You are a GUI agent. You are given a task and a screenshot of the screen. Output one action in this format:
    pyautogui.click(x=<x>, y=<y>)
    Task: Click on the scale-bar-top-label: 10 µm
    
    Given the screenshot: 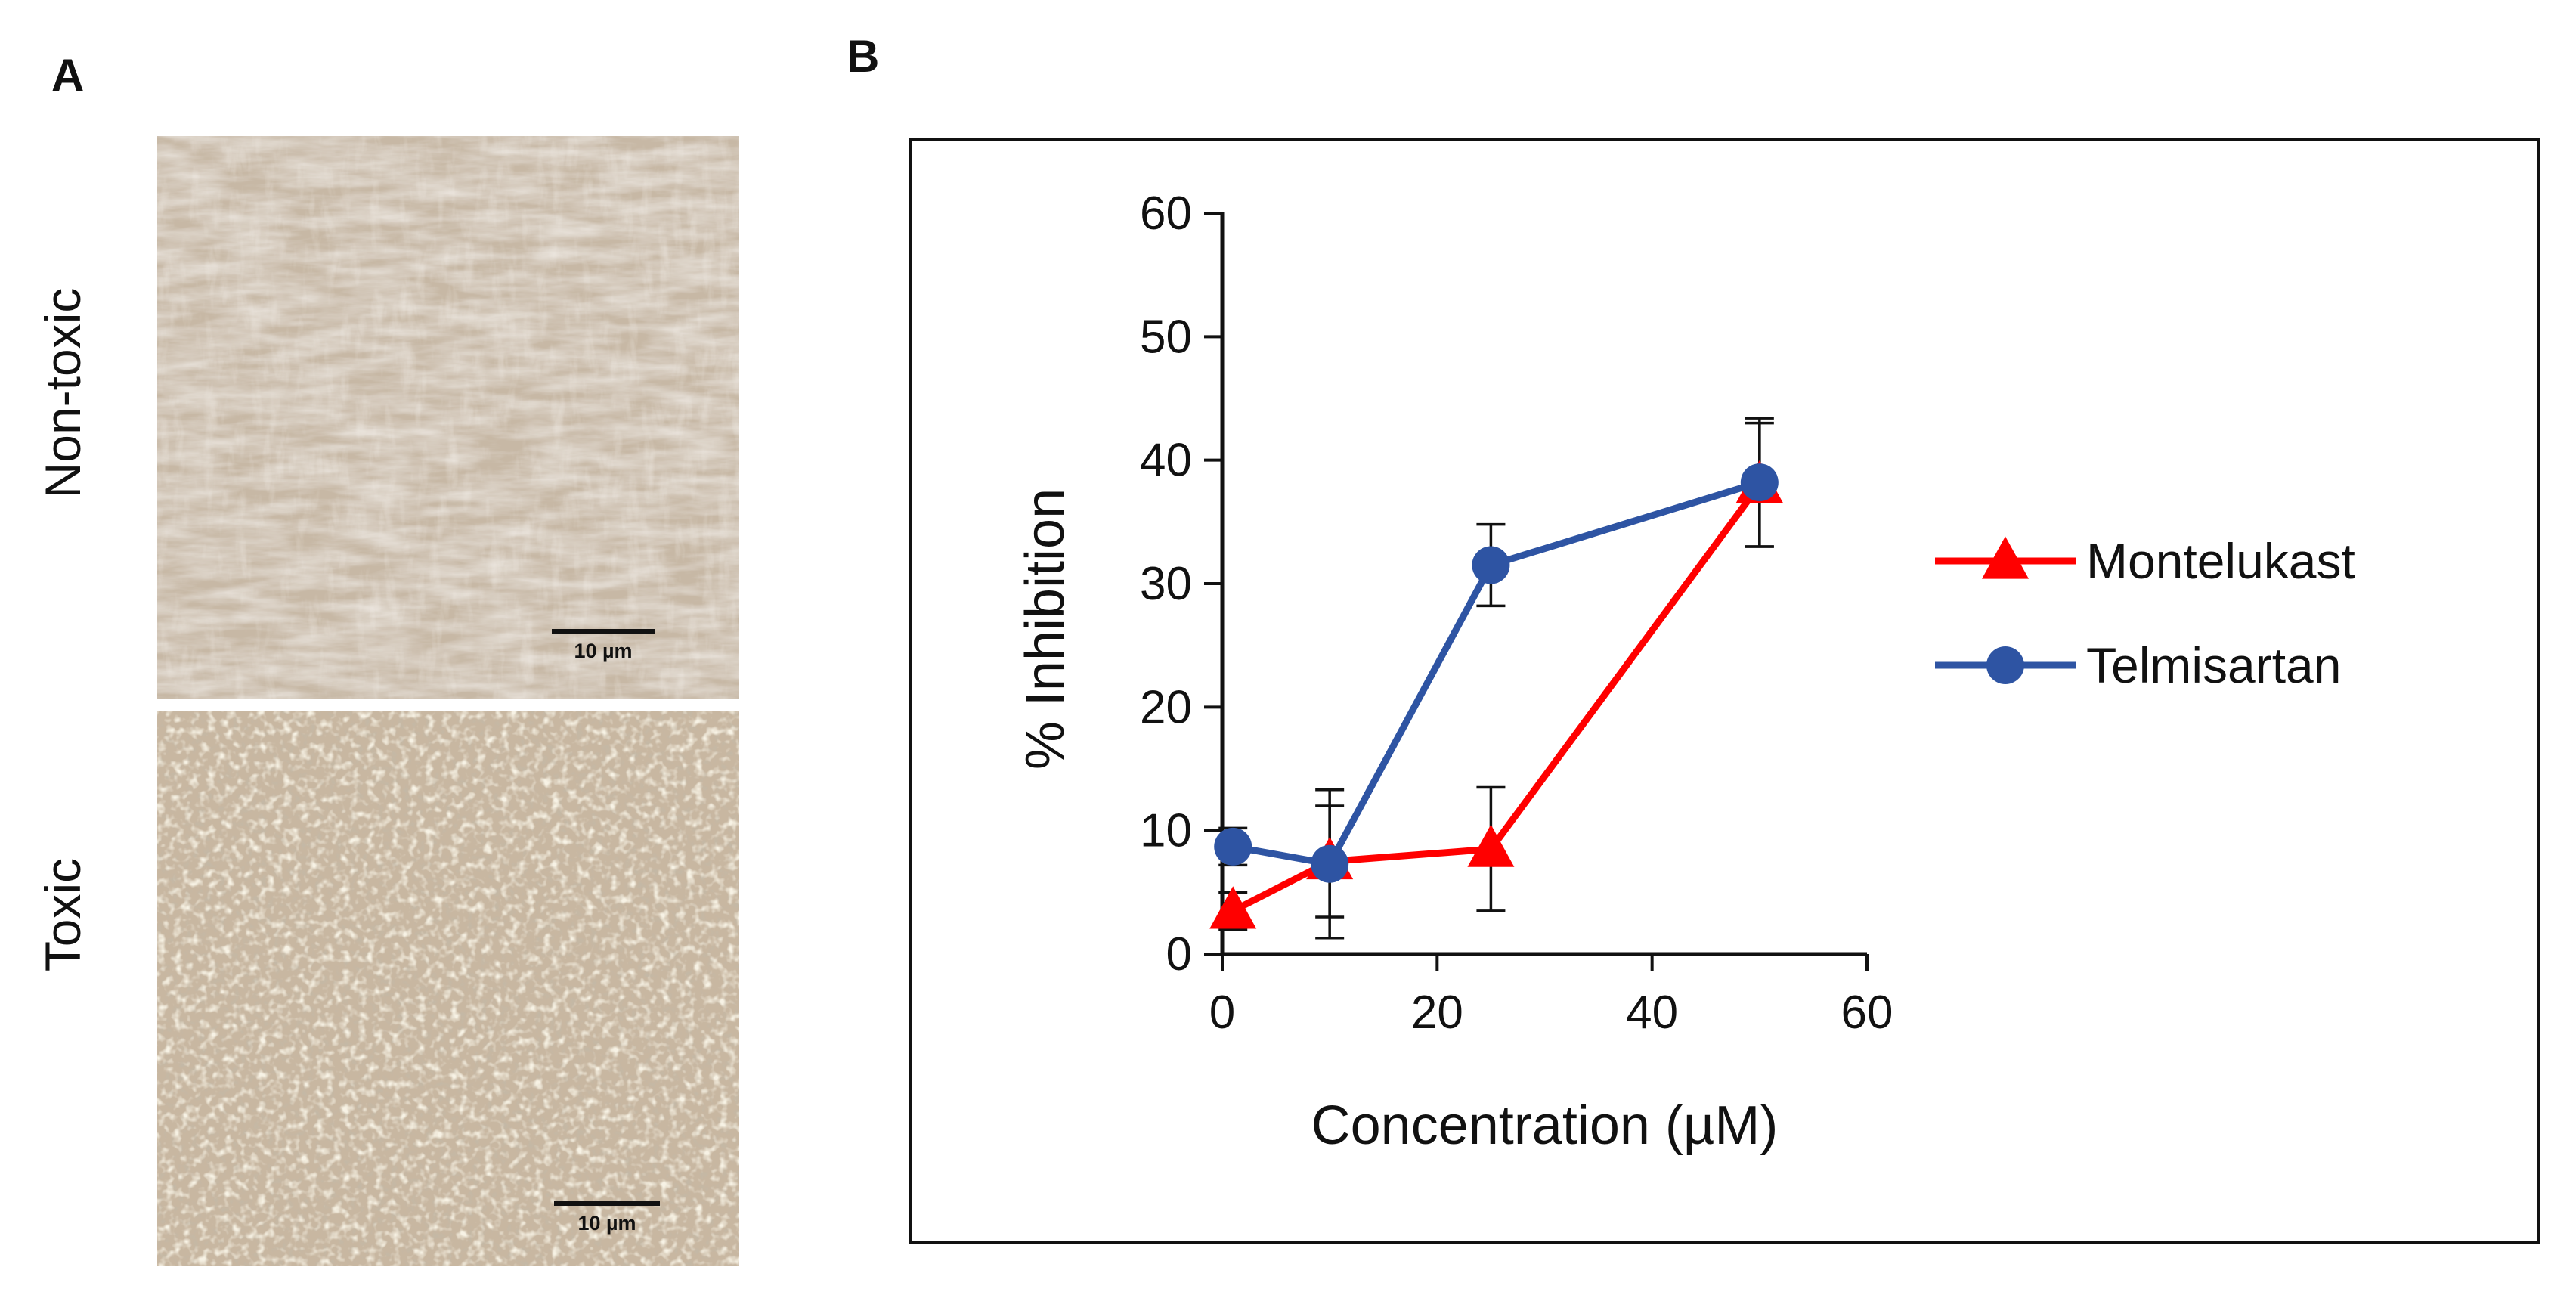 What is the action you would take?
    pyautogui.click(x=603, y=651)
    